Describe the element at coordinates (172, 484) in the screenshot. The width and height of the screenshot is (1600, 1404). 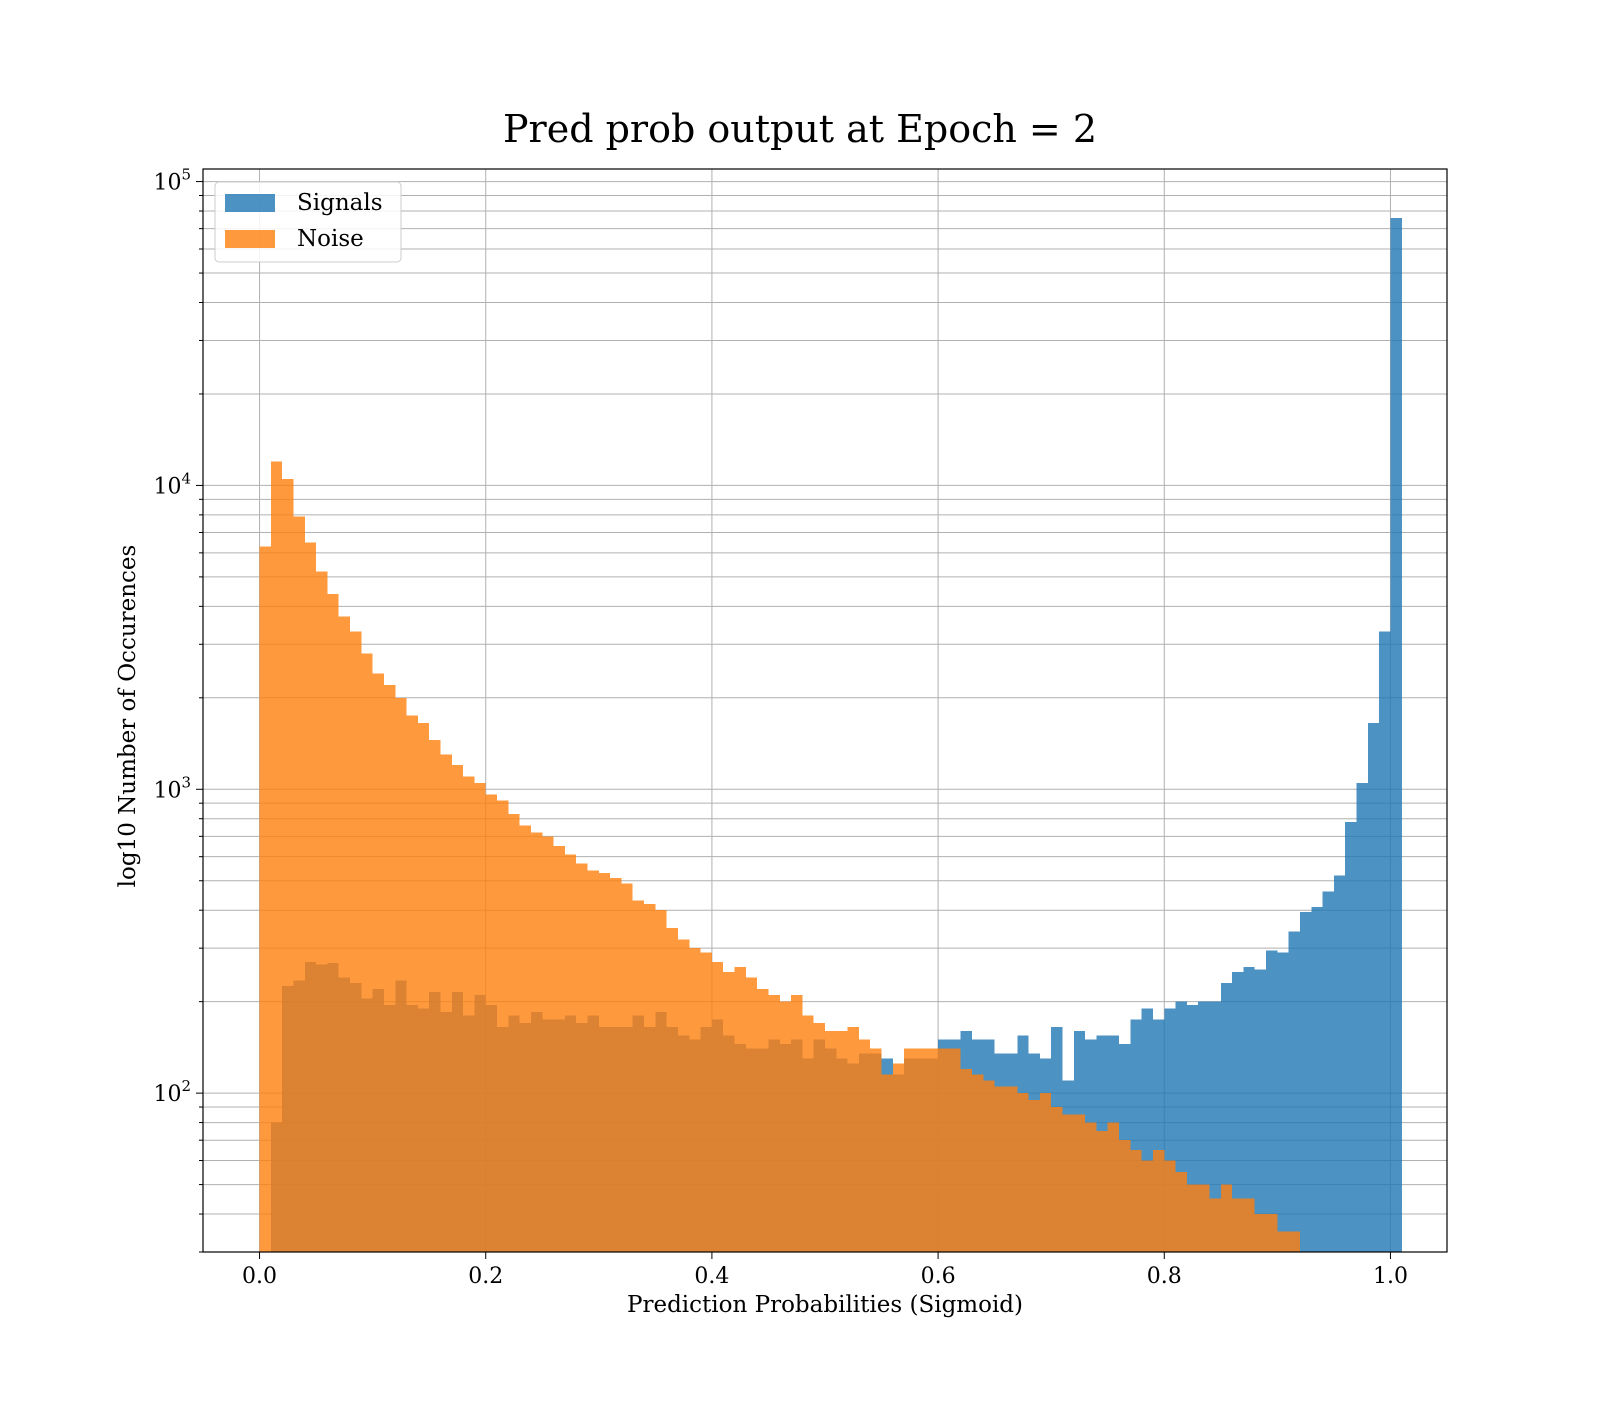
I see `y-tick-label: 10⁴` at that location.